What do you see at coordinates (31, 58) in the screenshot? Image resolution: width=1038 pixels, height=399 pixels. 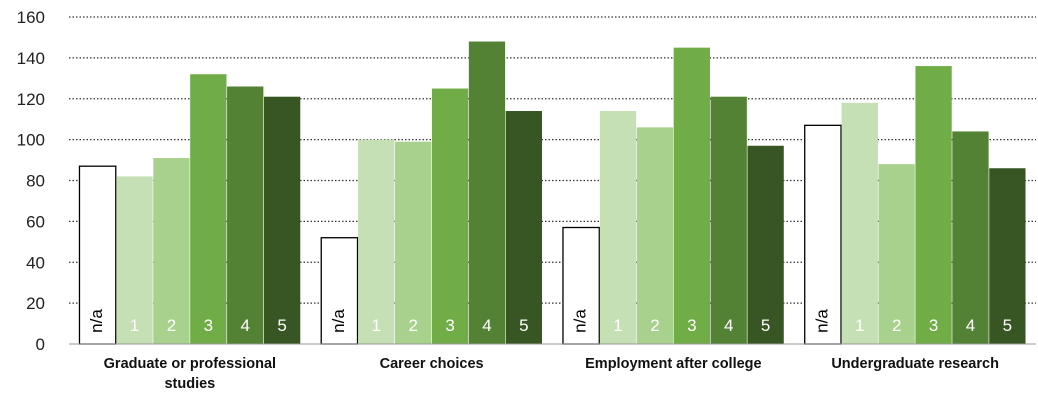 I see `y-tick-label: 140` at bounding box center [31, 58].